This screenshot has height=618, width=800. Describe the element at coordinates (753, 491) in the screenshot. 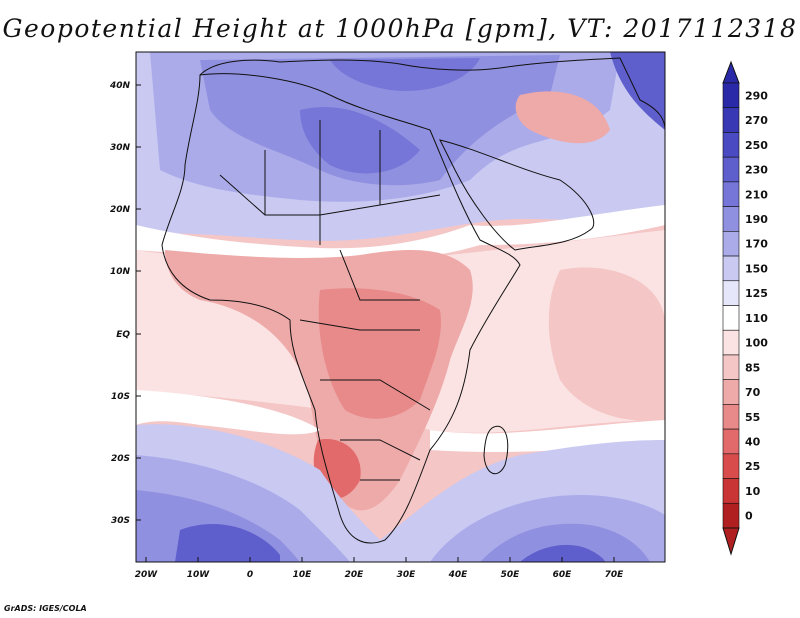

I see `colorbar-label: 10` at that location.